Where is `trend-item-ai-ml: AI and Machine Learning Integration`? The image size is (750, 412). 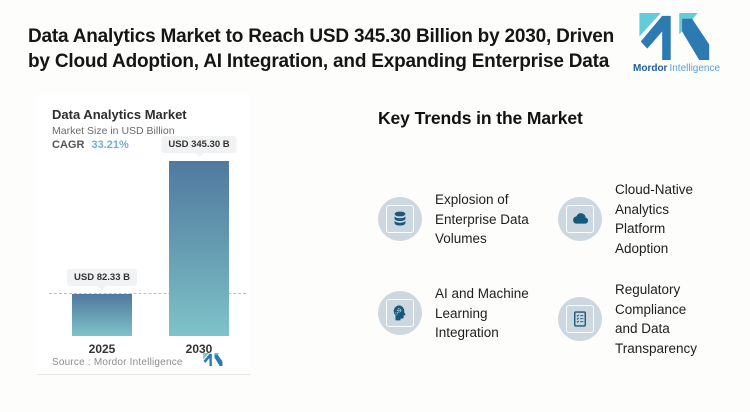
trend-item-ai-ml: AI and Machine Learning Integration is located at coordinates (469, 313).